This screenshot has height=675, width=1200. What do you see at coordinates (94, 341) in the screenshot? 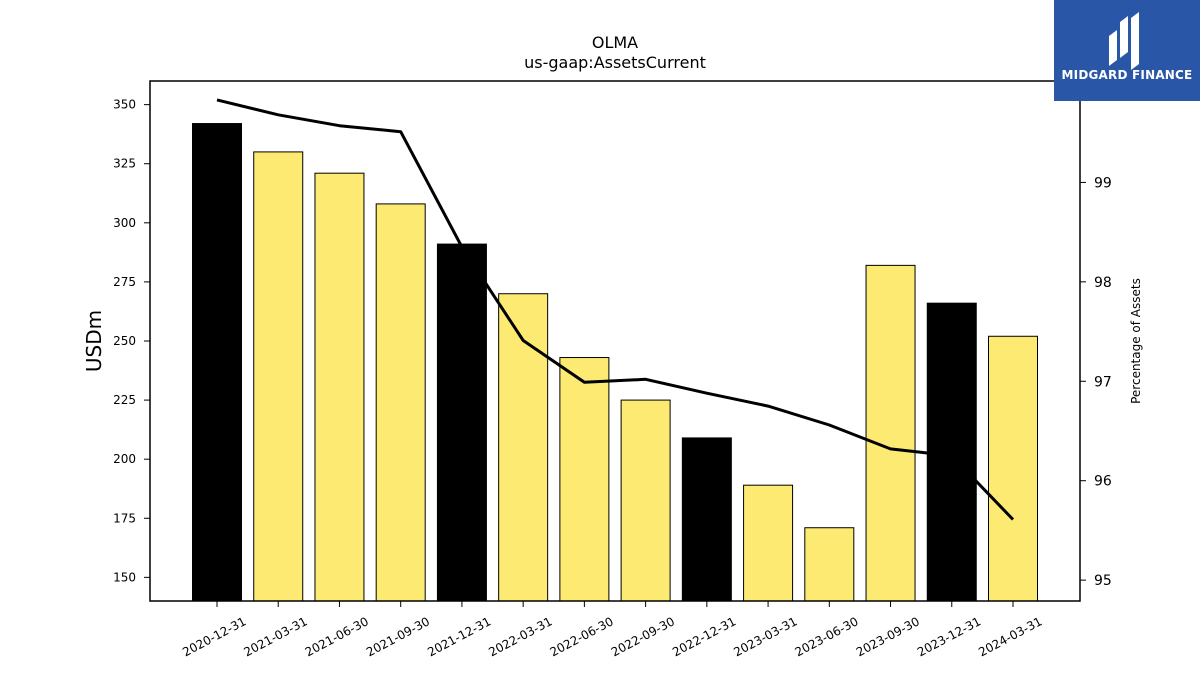
I see `y-axis-label: USDm` at bounding box center [94, 341].